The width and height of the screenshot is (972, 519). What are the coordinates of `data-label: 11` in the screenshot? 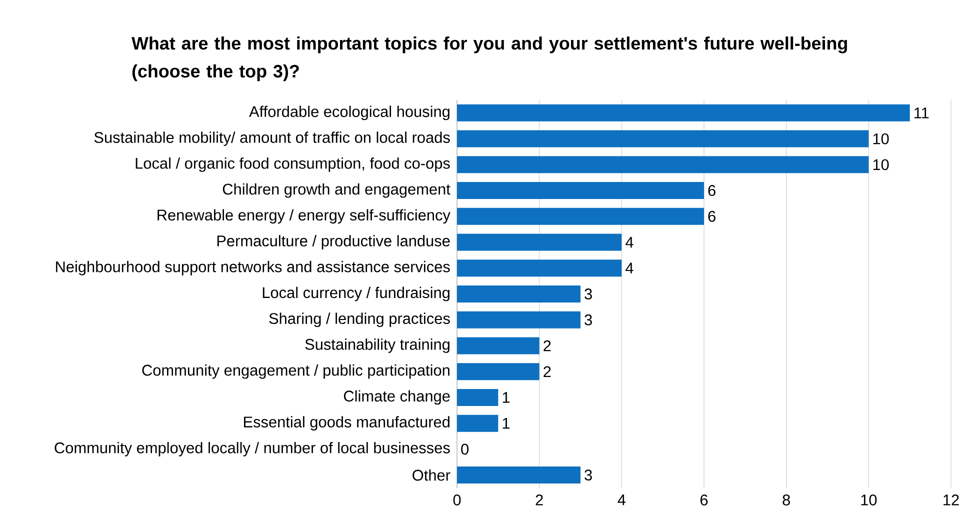 It's located at (921, 113).